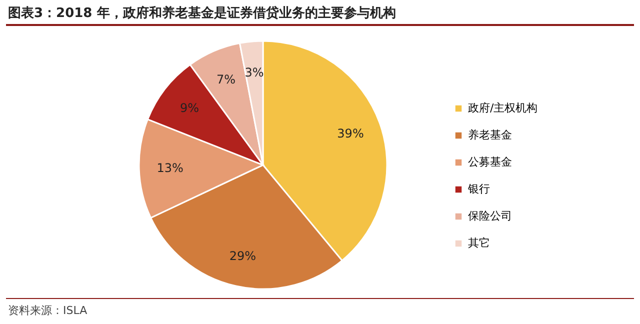 The image size is (640, 324). Describe the element at coordinates (479, 243) in the screenshot. I see `legend-label: 其它` at that location.